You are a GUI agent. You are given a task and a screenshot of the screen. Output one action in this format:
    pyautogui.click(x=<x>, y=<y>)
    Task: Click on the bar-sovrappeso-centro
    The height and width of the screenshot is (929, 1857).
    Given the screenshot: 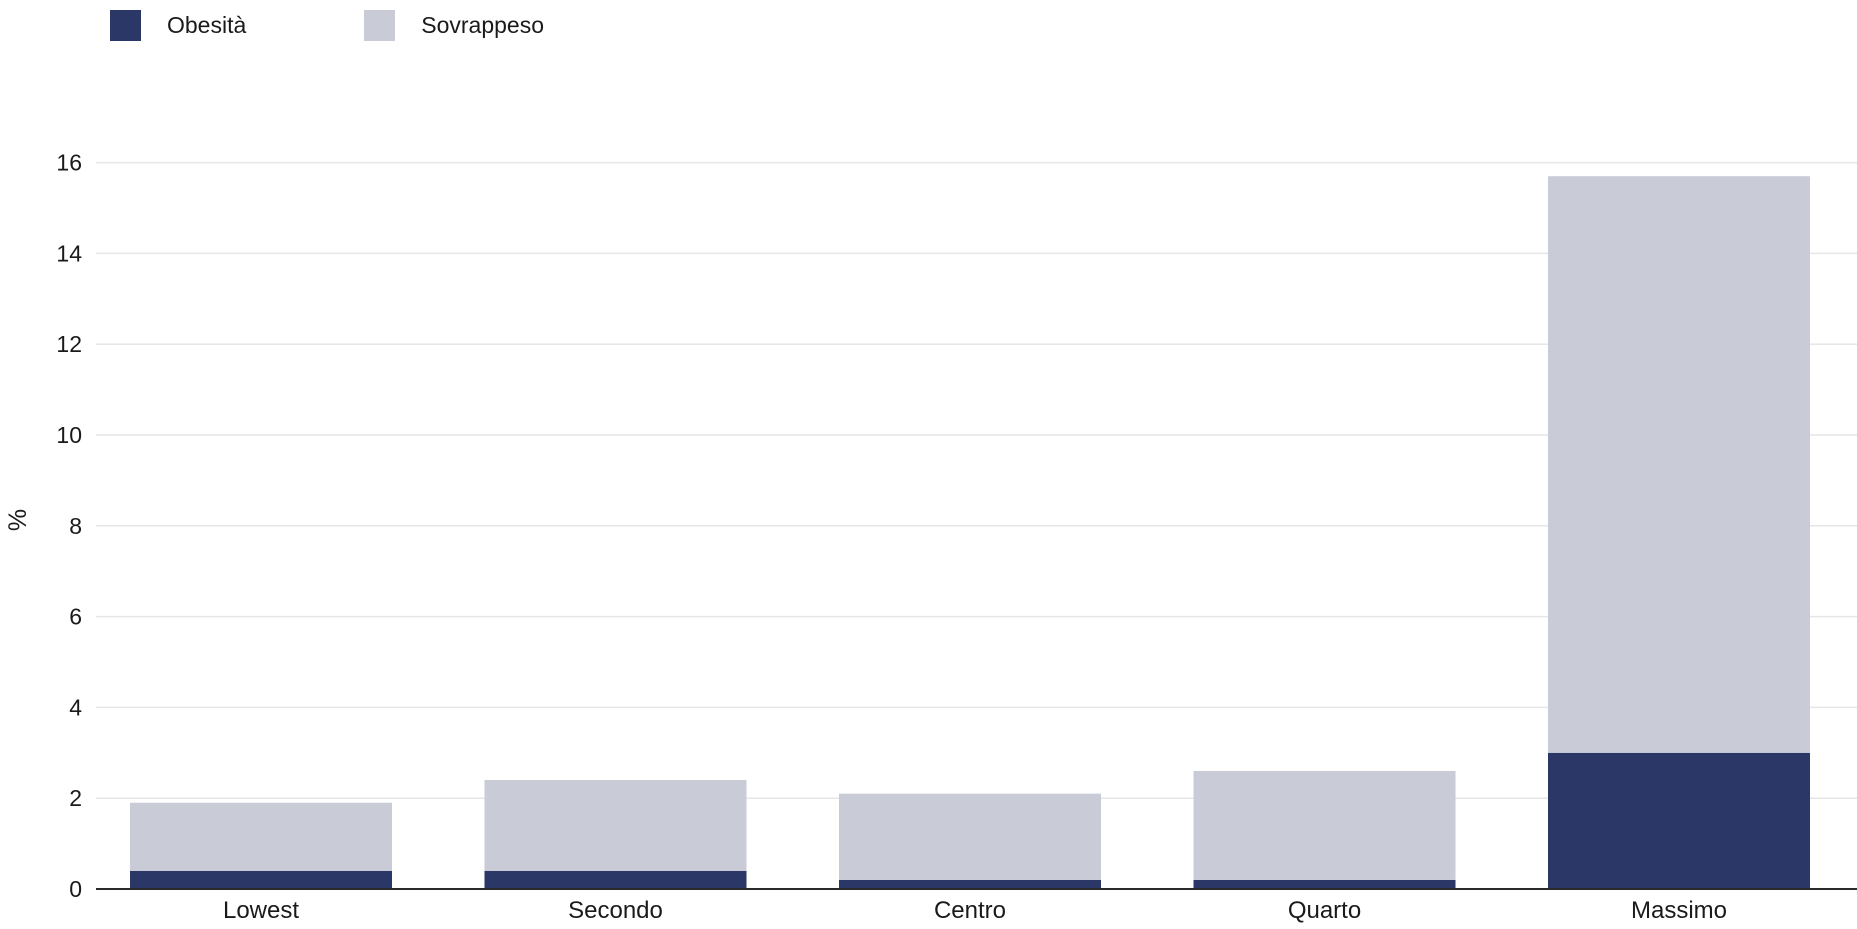 What is the action you would take?
    pyautogui.click(x=970, y=836)
    